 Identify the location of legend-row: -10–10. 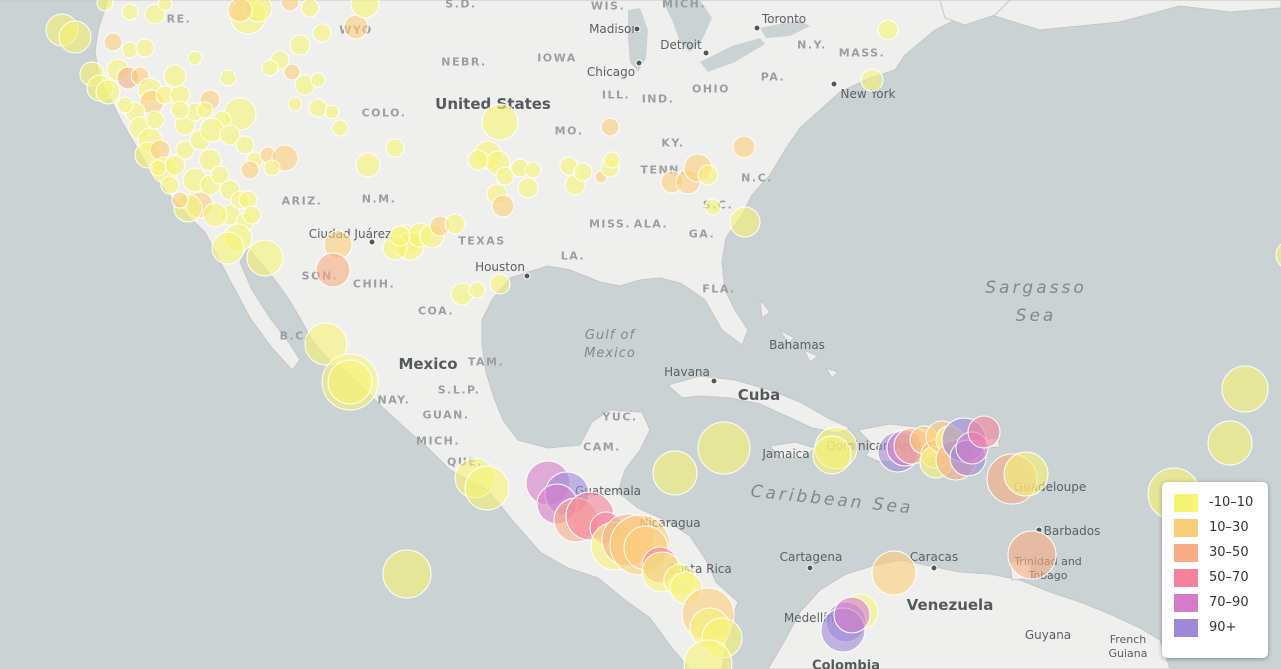
(1221, 502).